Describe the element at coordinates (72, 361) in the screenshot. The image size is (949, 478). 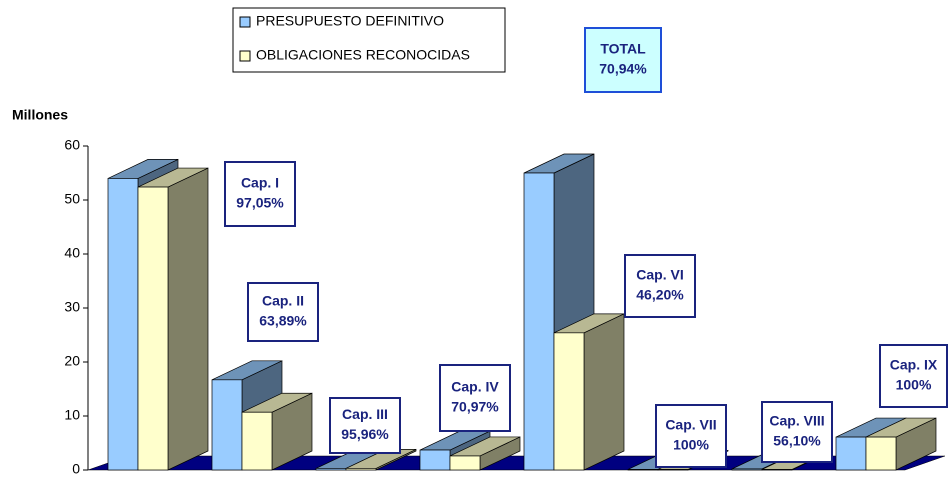
I see `y-tick-label: 20` at that location.